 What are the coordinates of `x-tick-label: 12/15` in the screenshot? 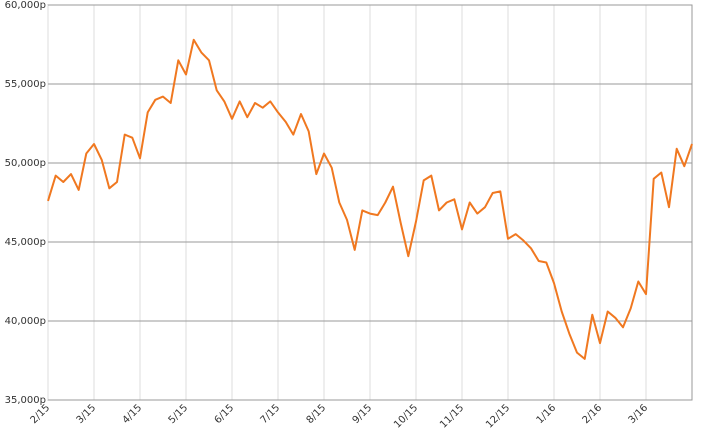 It's located at (498, 416).